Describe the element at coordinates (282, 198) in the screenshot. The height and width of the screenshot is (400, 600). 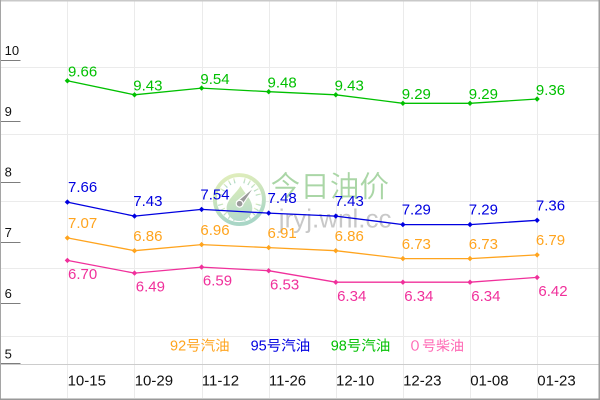
I see `svg-text: 7.48` at that location.